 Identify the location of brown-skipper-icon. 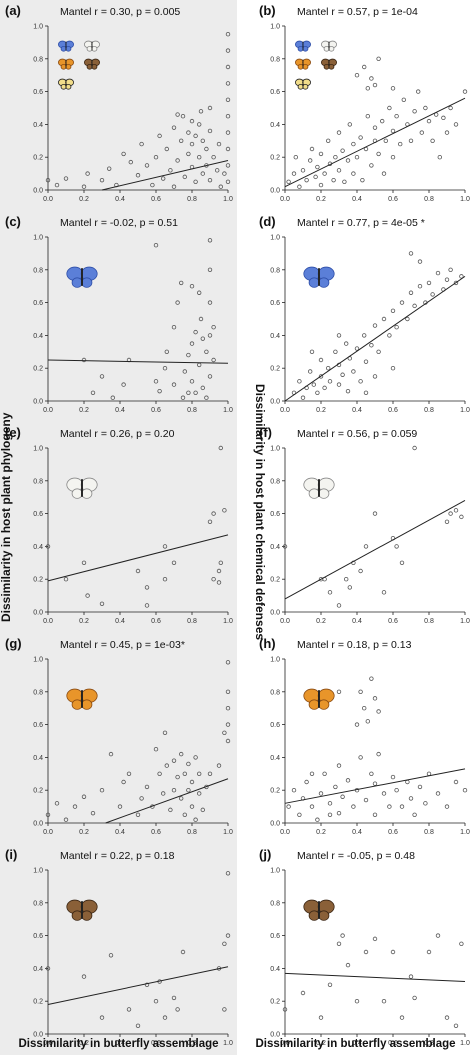
(329, 64).